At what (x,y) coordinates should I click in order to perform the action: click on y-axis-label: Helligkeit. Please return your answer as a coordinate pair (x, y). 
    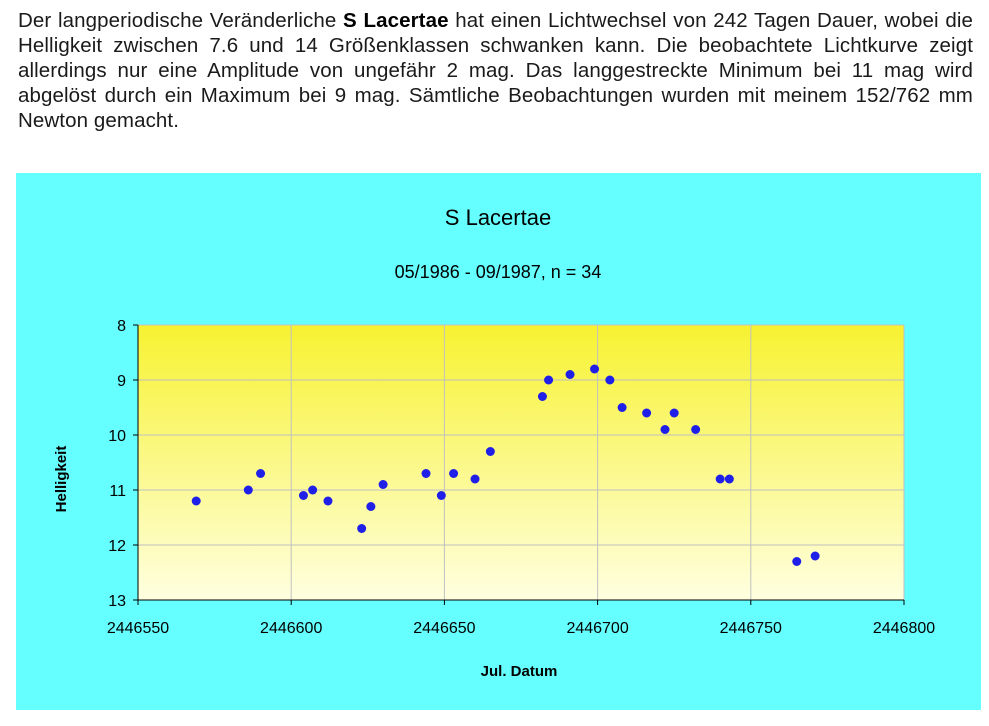
    Looking at the image, I should click on (61, 479).